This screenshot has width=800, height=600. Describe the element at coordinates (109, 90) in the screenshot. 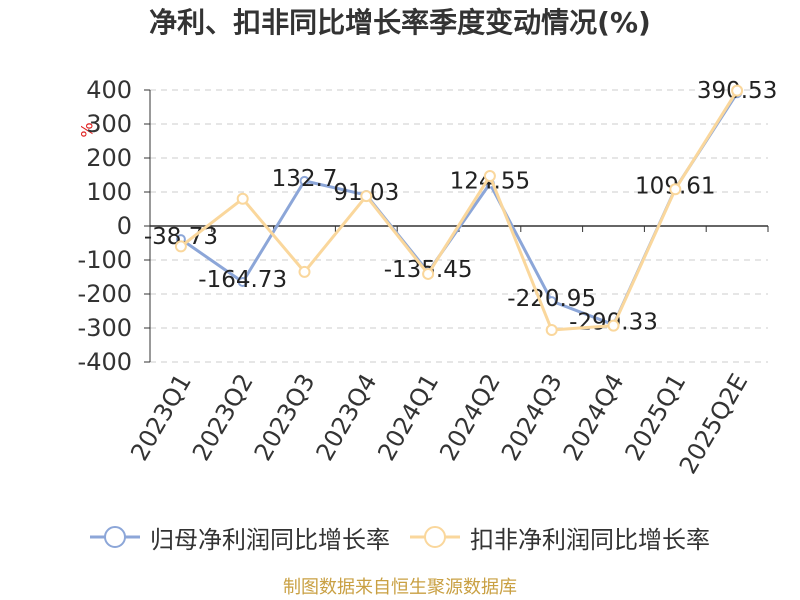

I see `y-tick-label: 400` at that location.